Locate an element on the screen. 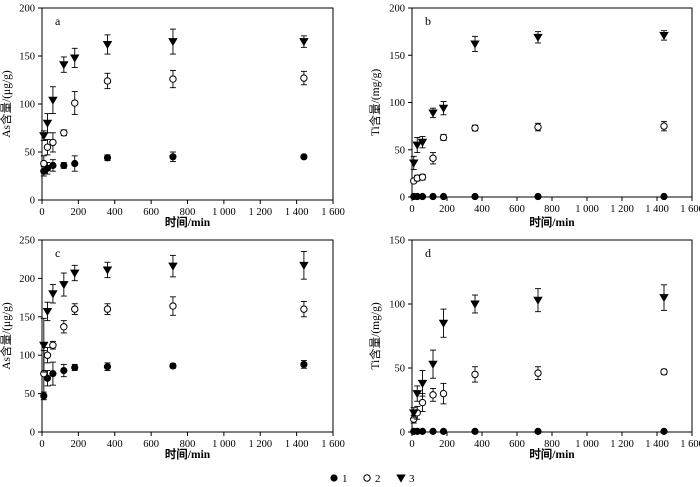  panel-label: c is located at coordinates (57, 253).